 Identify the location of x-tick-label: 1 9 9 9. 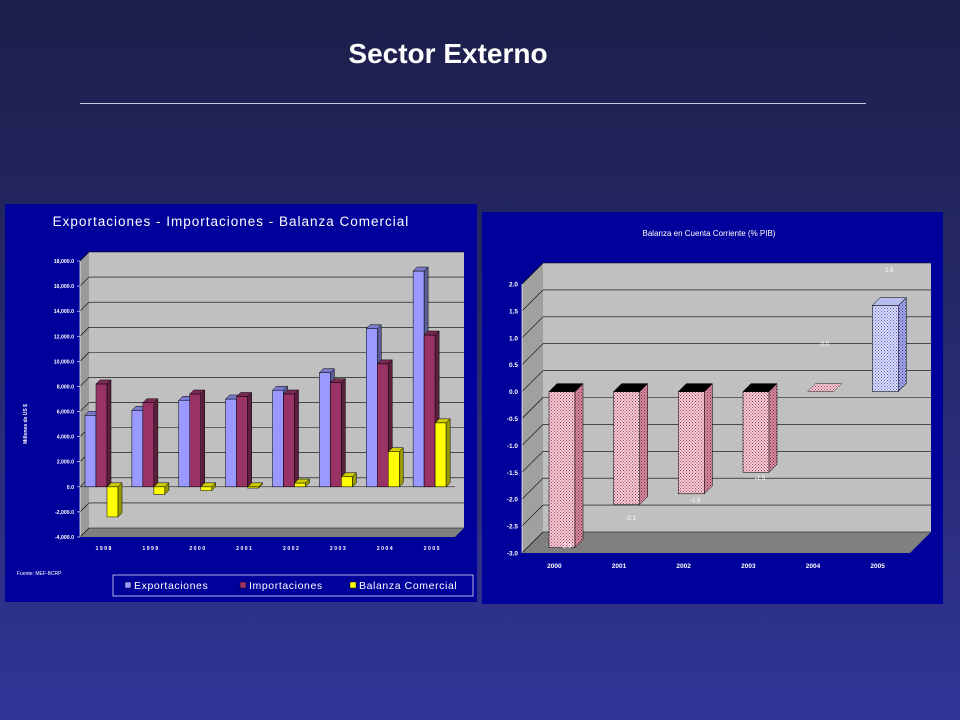
(150, 549).